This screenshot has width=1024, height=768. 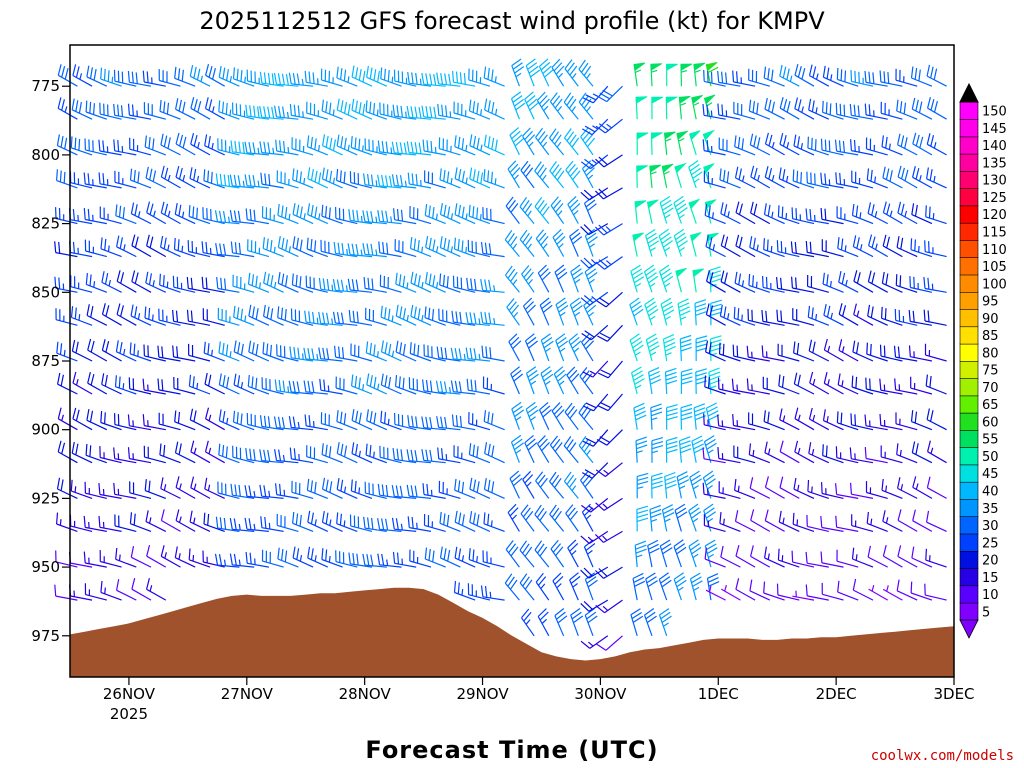 What do you see at coordinates (990, 422) in the screenshot?
I see `colorbar-label: 60` at bounding box center [990, 422].